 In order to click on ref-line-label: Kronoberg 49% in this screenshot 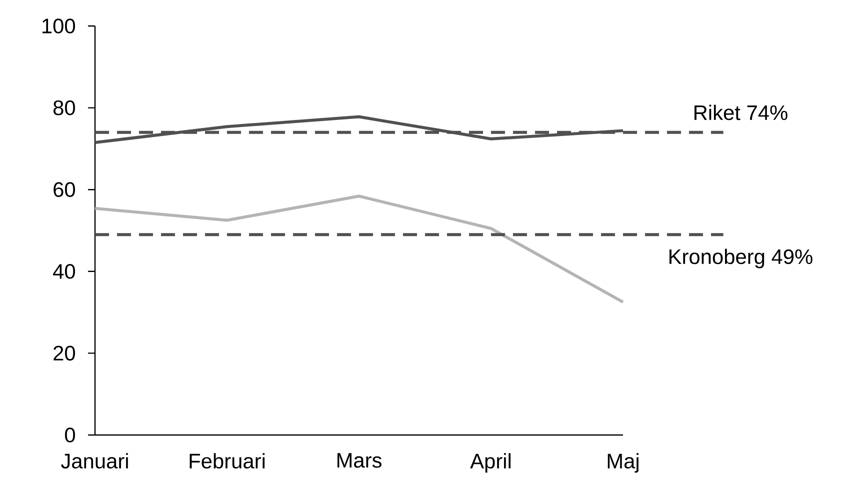, I will do `click(741, 258)`.